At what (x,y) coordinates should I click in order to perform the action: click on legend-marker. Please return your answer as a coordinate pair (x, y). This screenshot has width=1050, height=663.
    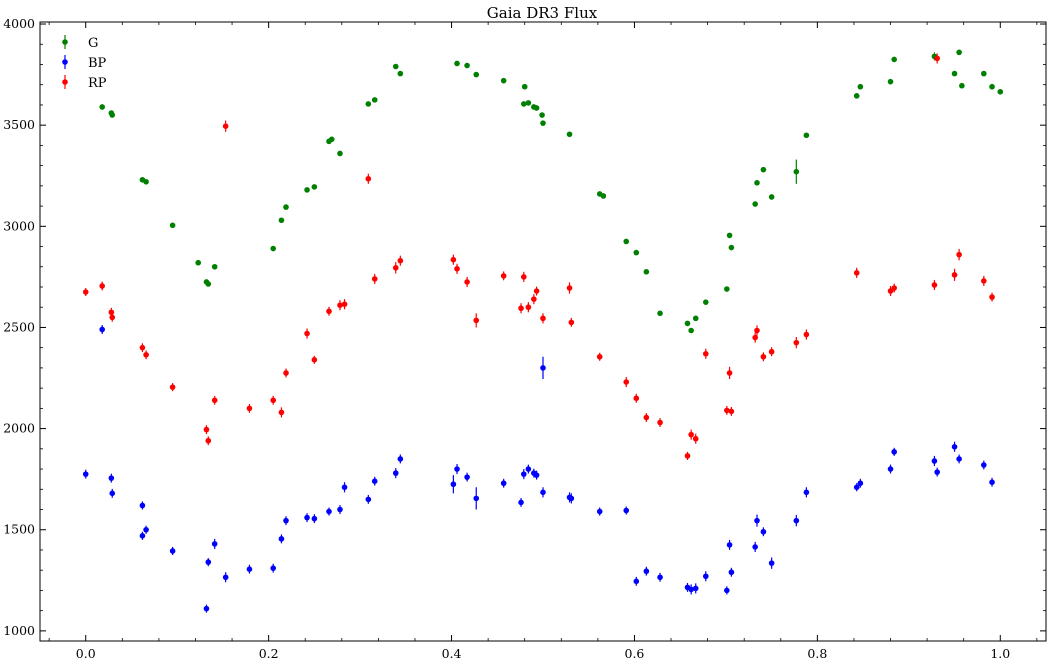
    Looking at the image, I should click on (65, 82).